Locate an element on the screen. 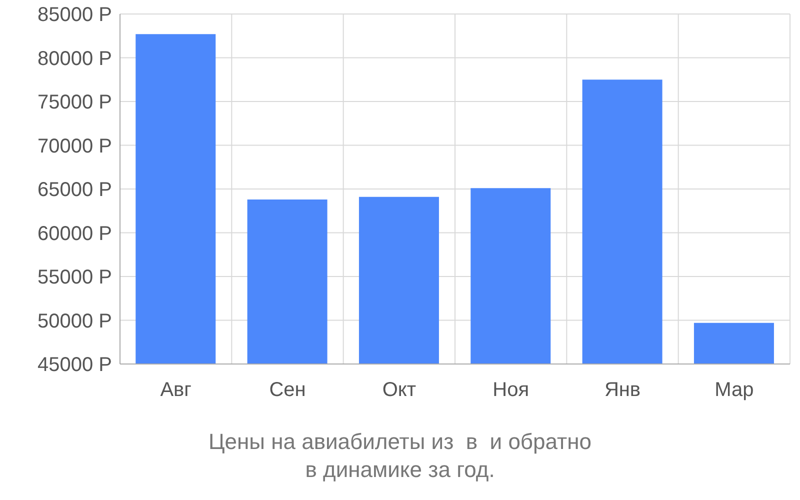 The width and height of the screenshot is (800, 500). x-tick-label: Ноя is located at coordinates (511, 390).